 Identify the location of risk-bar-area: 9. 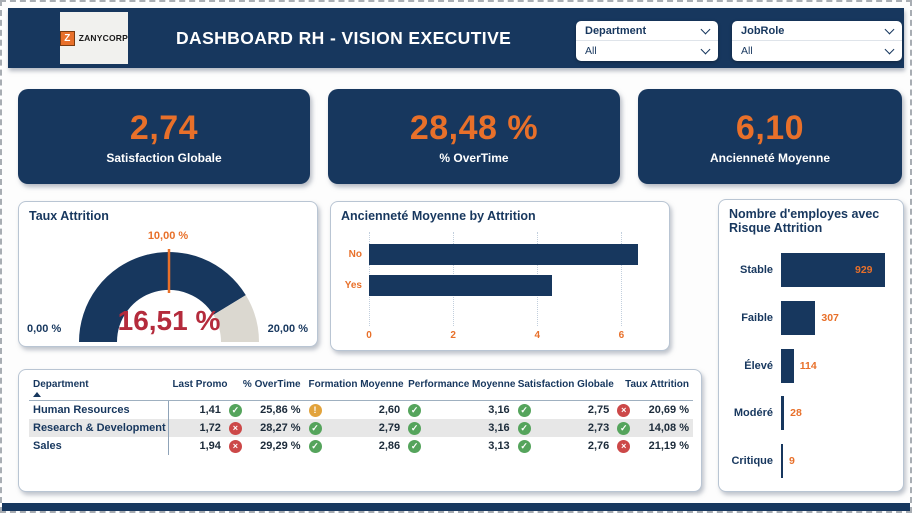
(838, 461).